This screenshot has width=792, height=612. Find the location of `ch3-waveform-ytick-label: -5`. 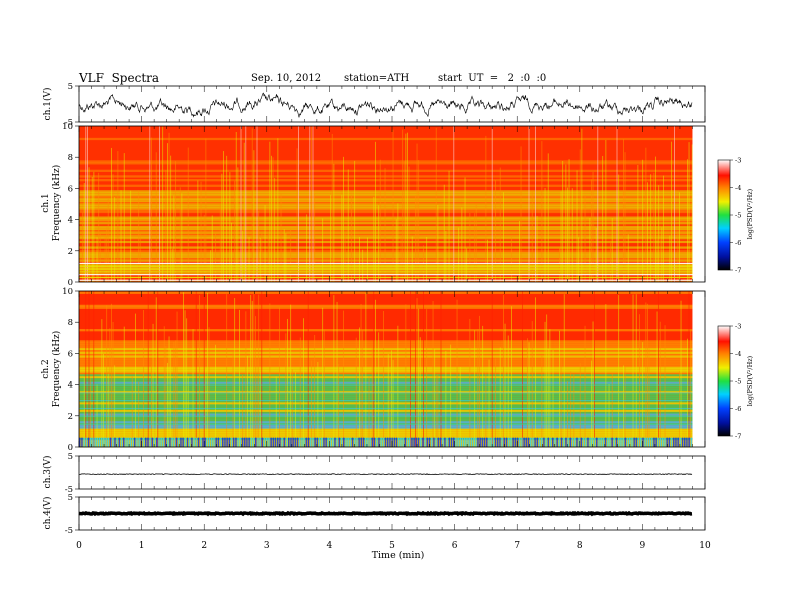

ch3-waveform-ytick-label: -5 is located at coordinates (69, 490).